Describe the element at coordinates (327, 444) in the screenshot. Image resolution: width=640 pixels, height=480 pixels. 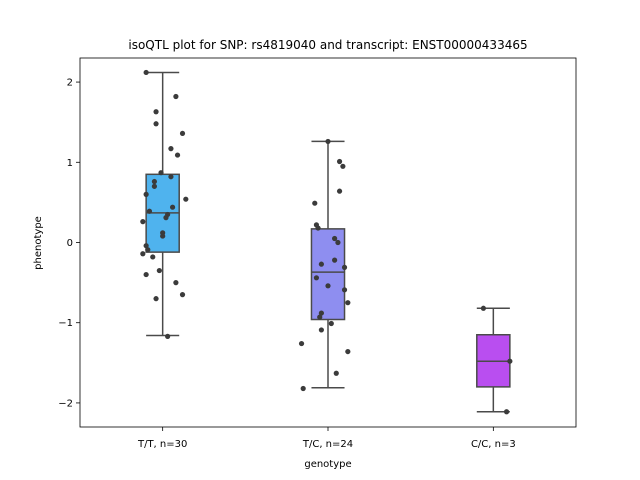
I see `x-tick-label: T/C, n=24` at that location.